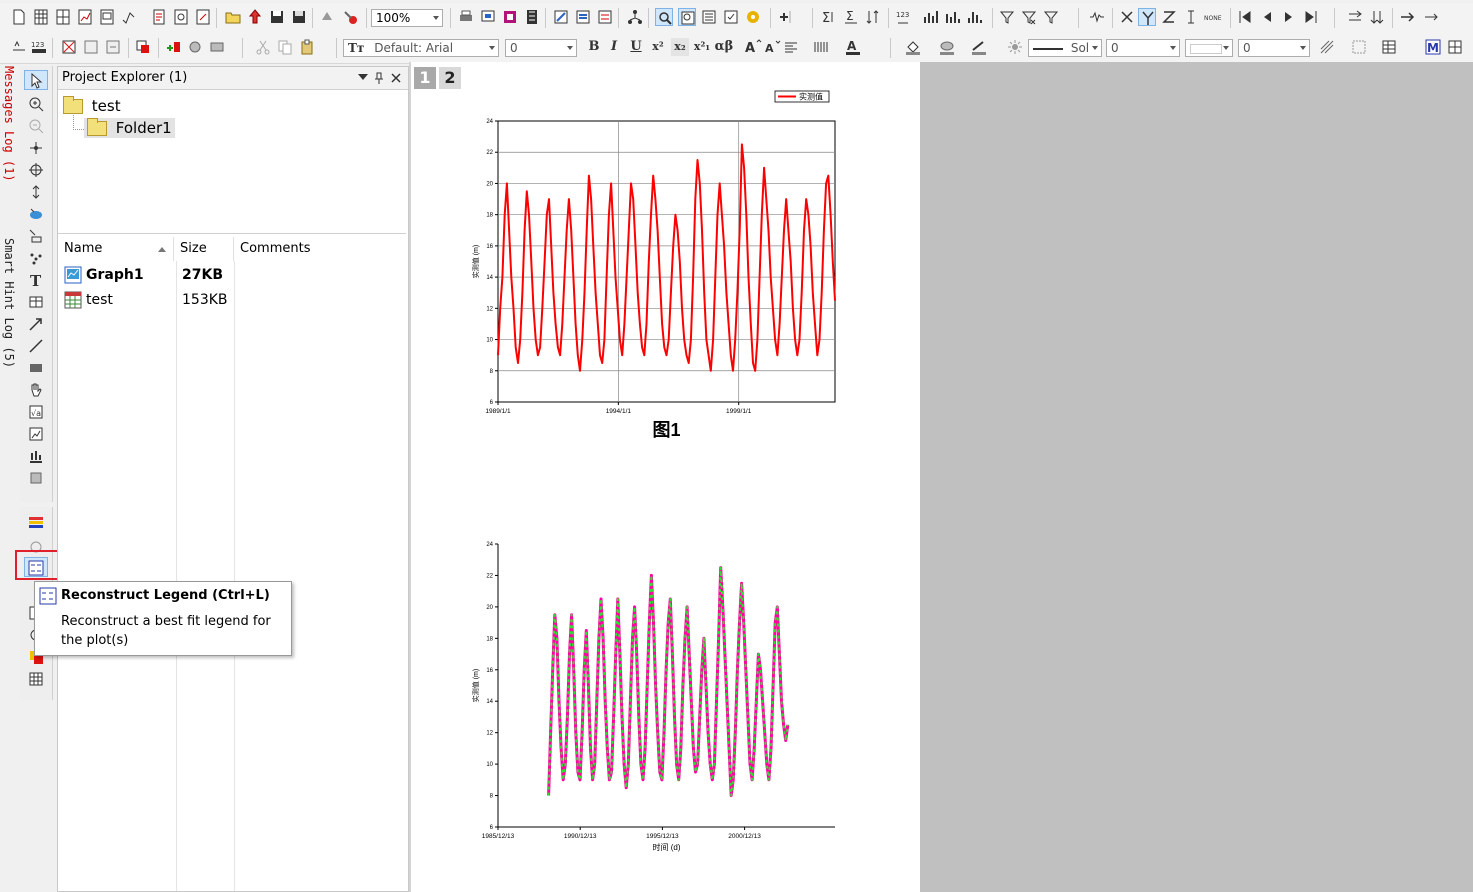 The image size is (1473, 892). Describe the element at coordinates (1355, 17) in the screenshot. I see `swap-icon` at that location.